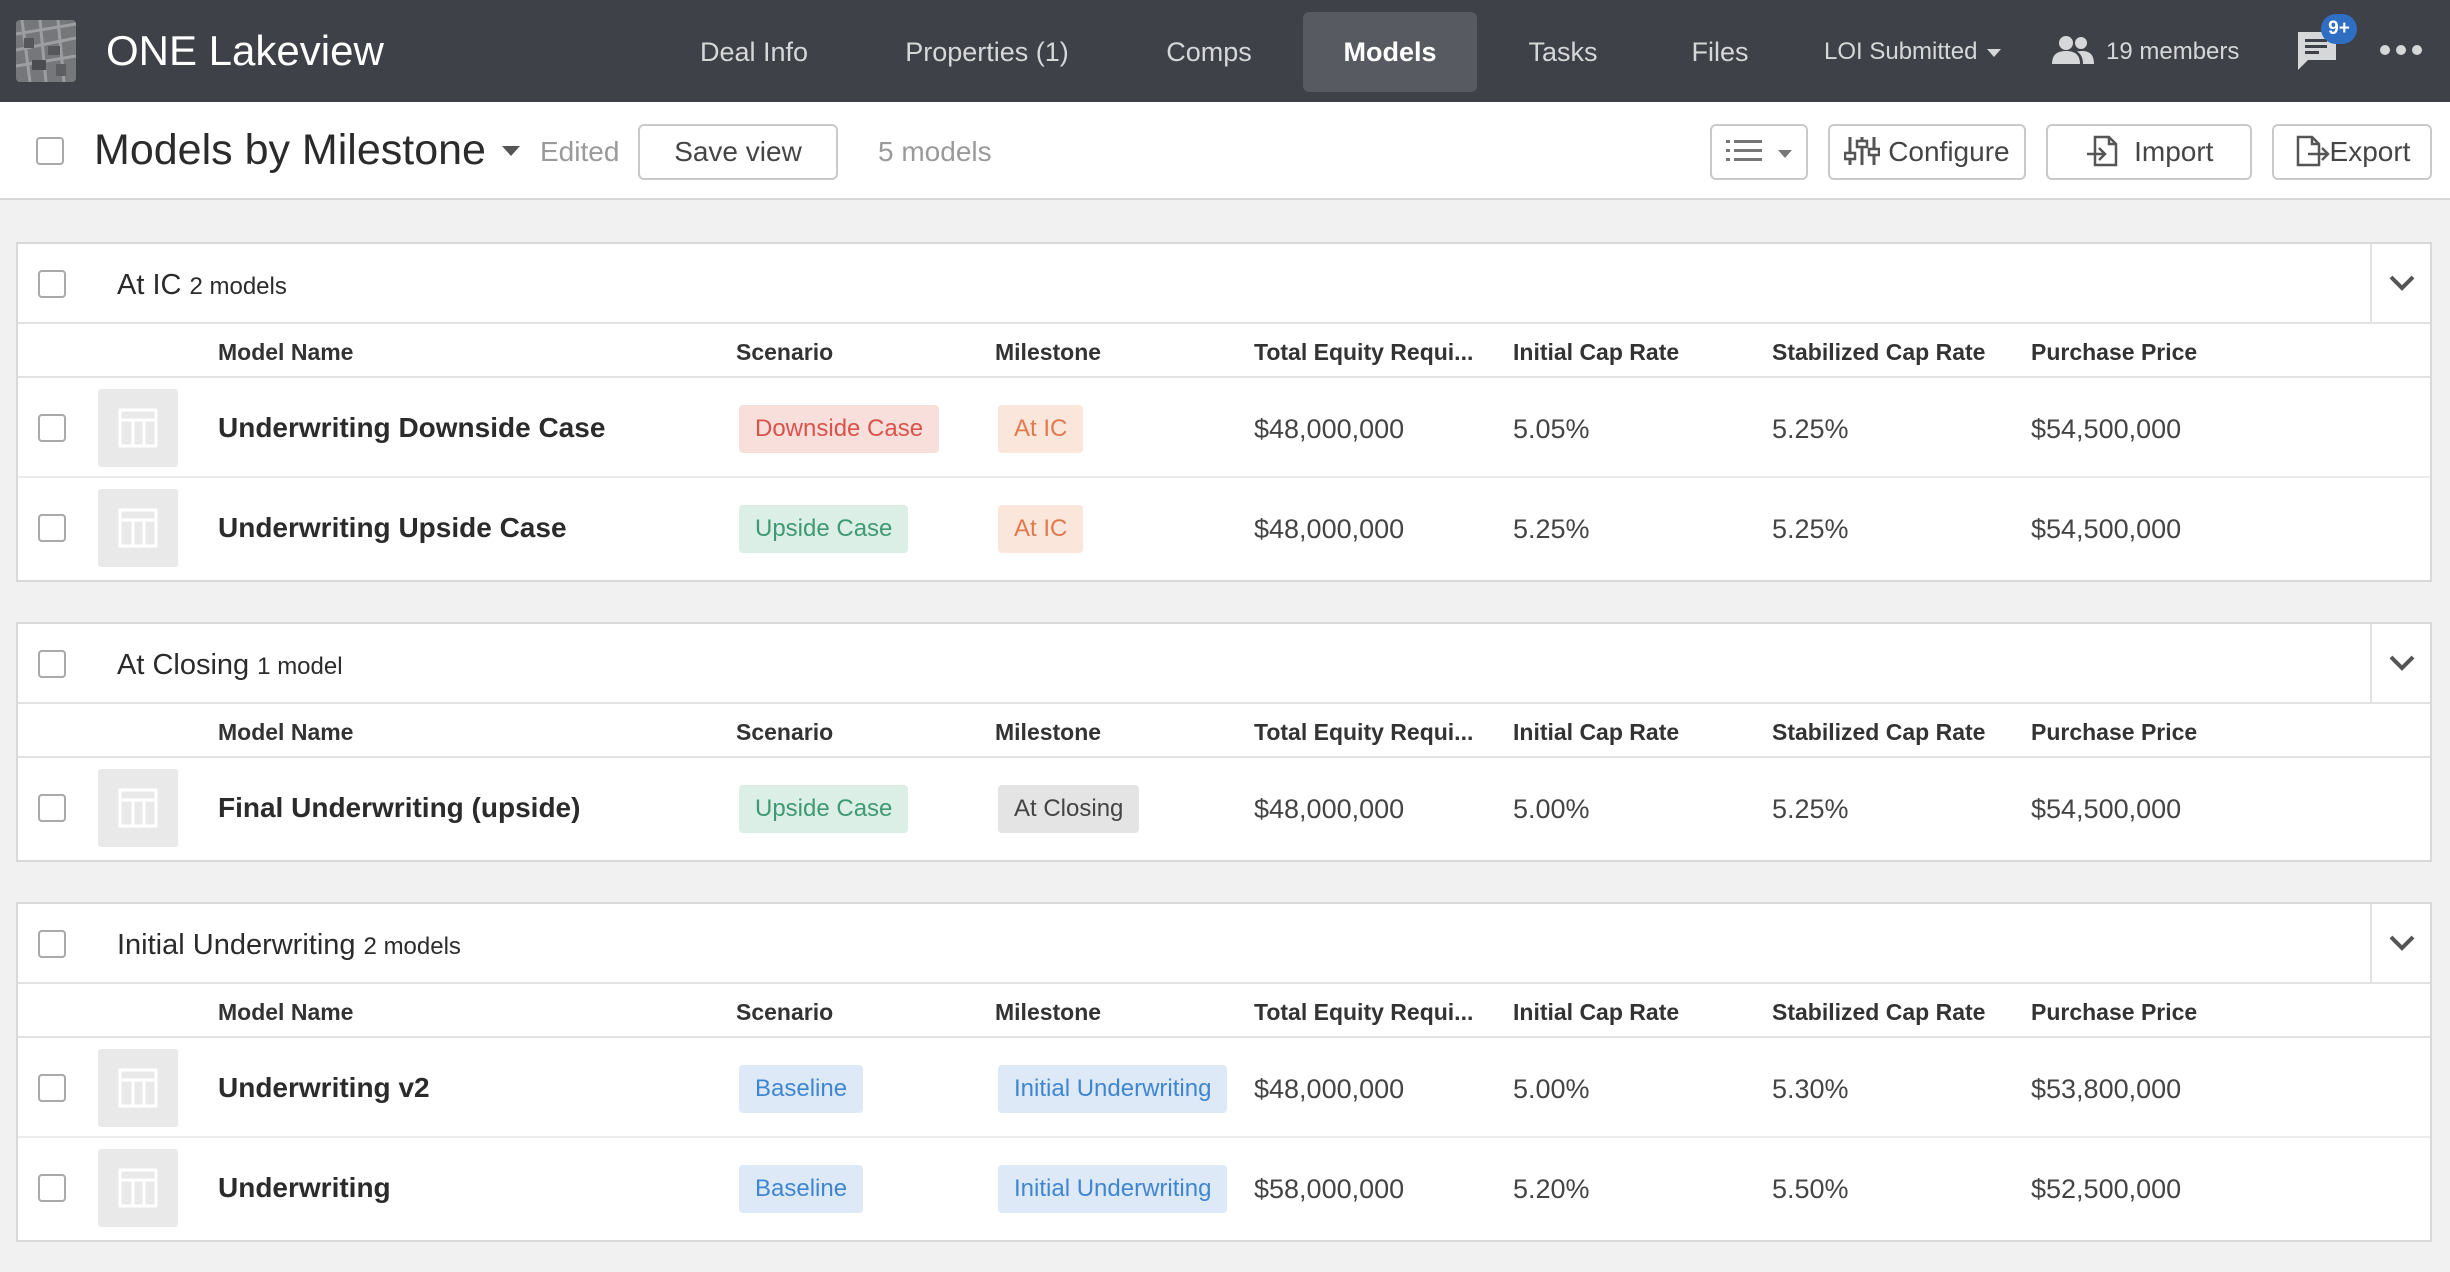  I want to click on view-dropdown-caret, so click(511, 151).